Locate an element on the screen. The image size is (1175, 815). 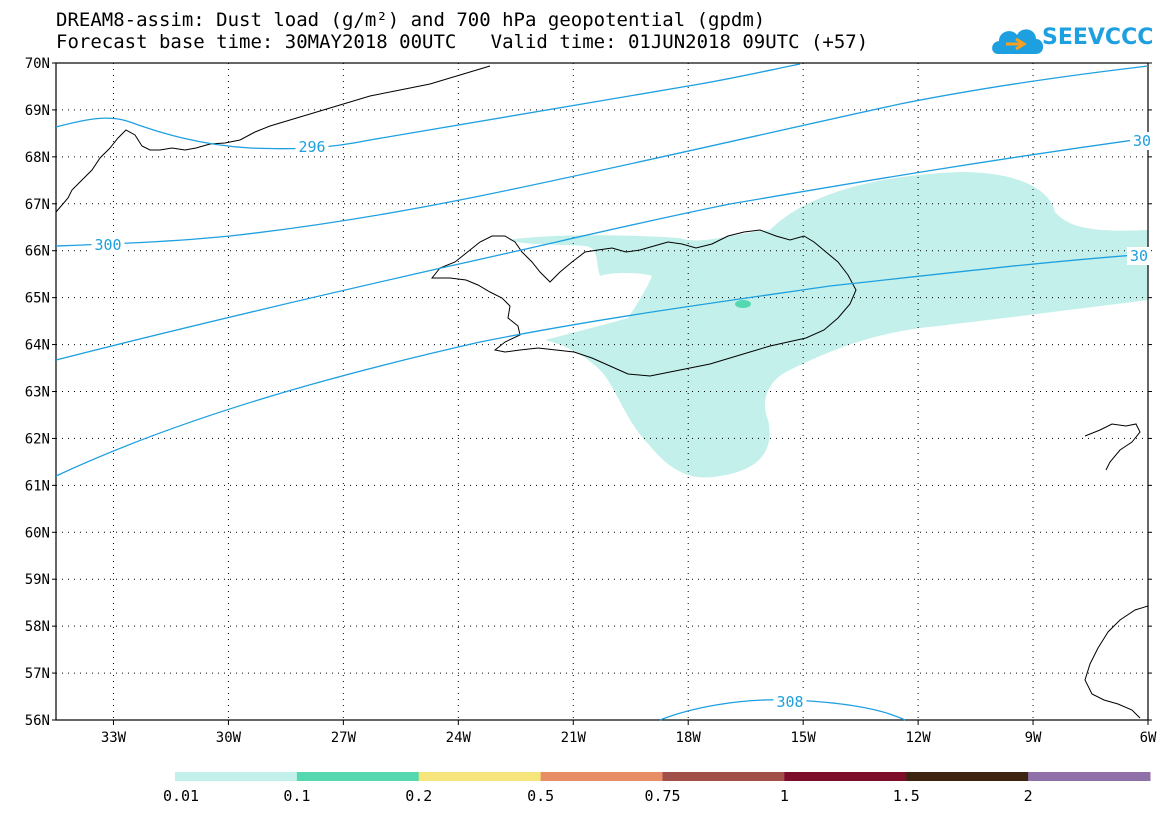
lat-label: 66N is located at coordinates (37, 252).